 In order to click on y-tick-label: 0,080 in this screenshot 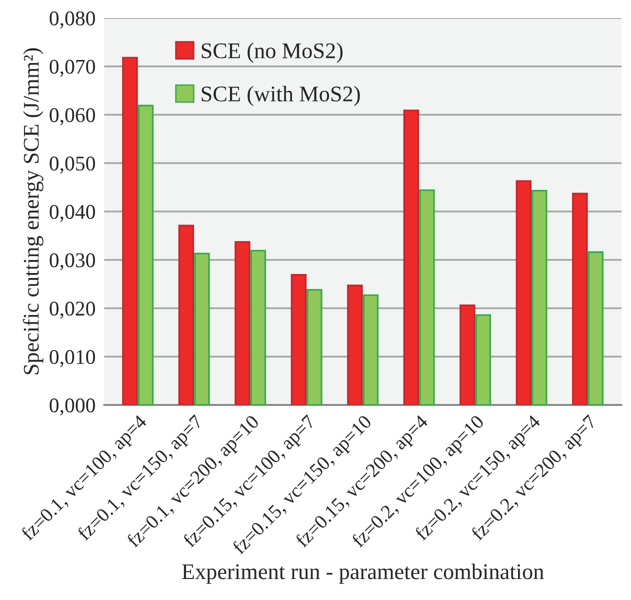, I will do `click(72, 19)`.